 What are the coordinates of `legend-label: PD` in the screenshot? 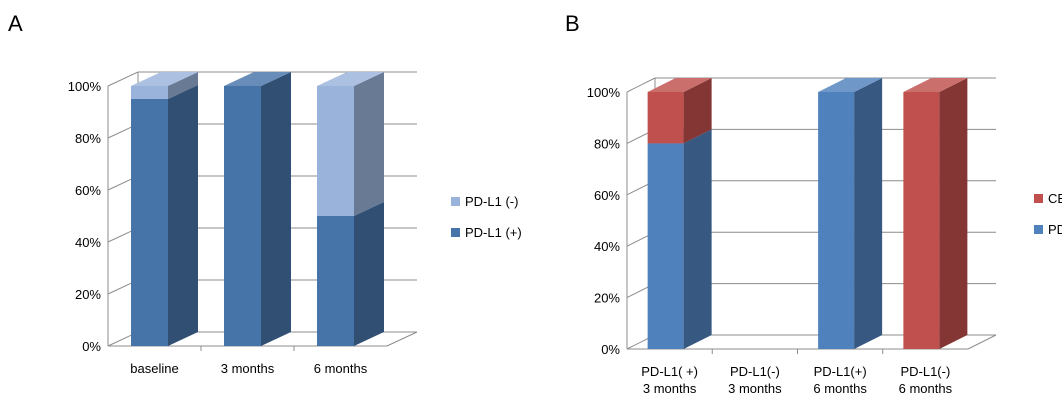 It's located at (1055, 229).